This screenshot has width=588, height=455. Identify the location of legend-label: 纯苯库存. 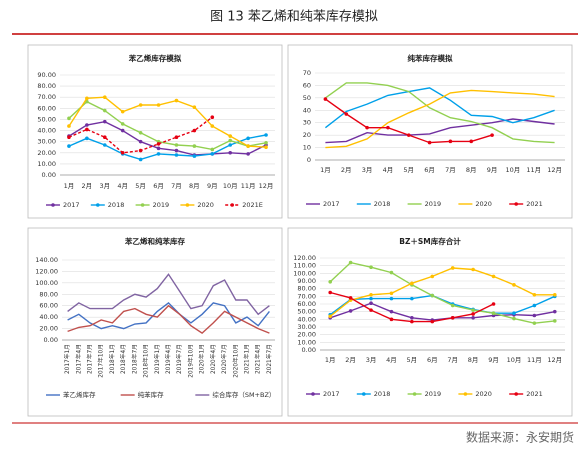
(151, 394).